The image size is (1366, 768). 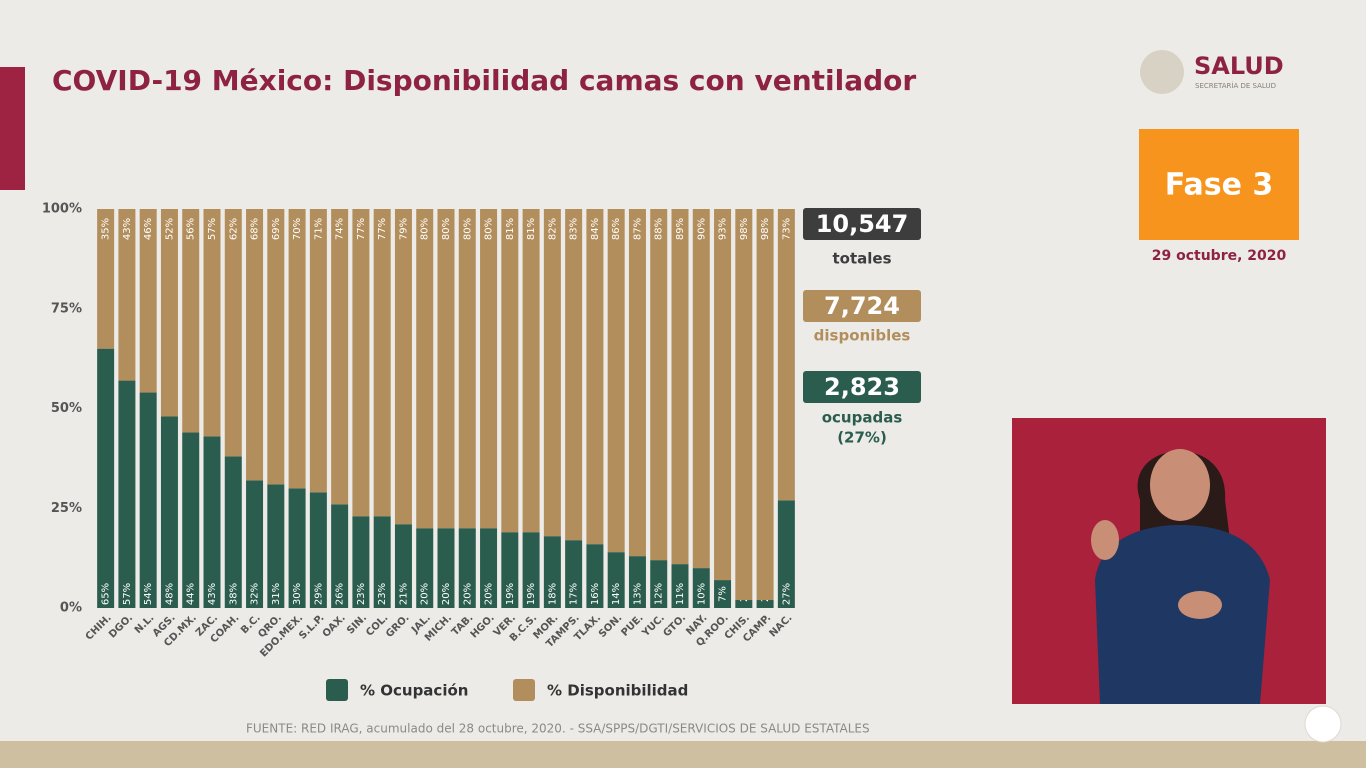 What do you see at coordinates (786, 594) in the screenshot?
I see `value-label: 27%` at bounding box center [786, 594].